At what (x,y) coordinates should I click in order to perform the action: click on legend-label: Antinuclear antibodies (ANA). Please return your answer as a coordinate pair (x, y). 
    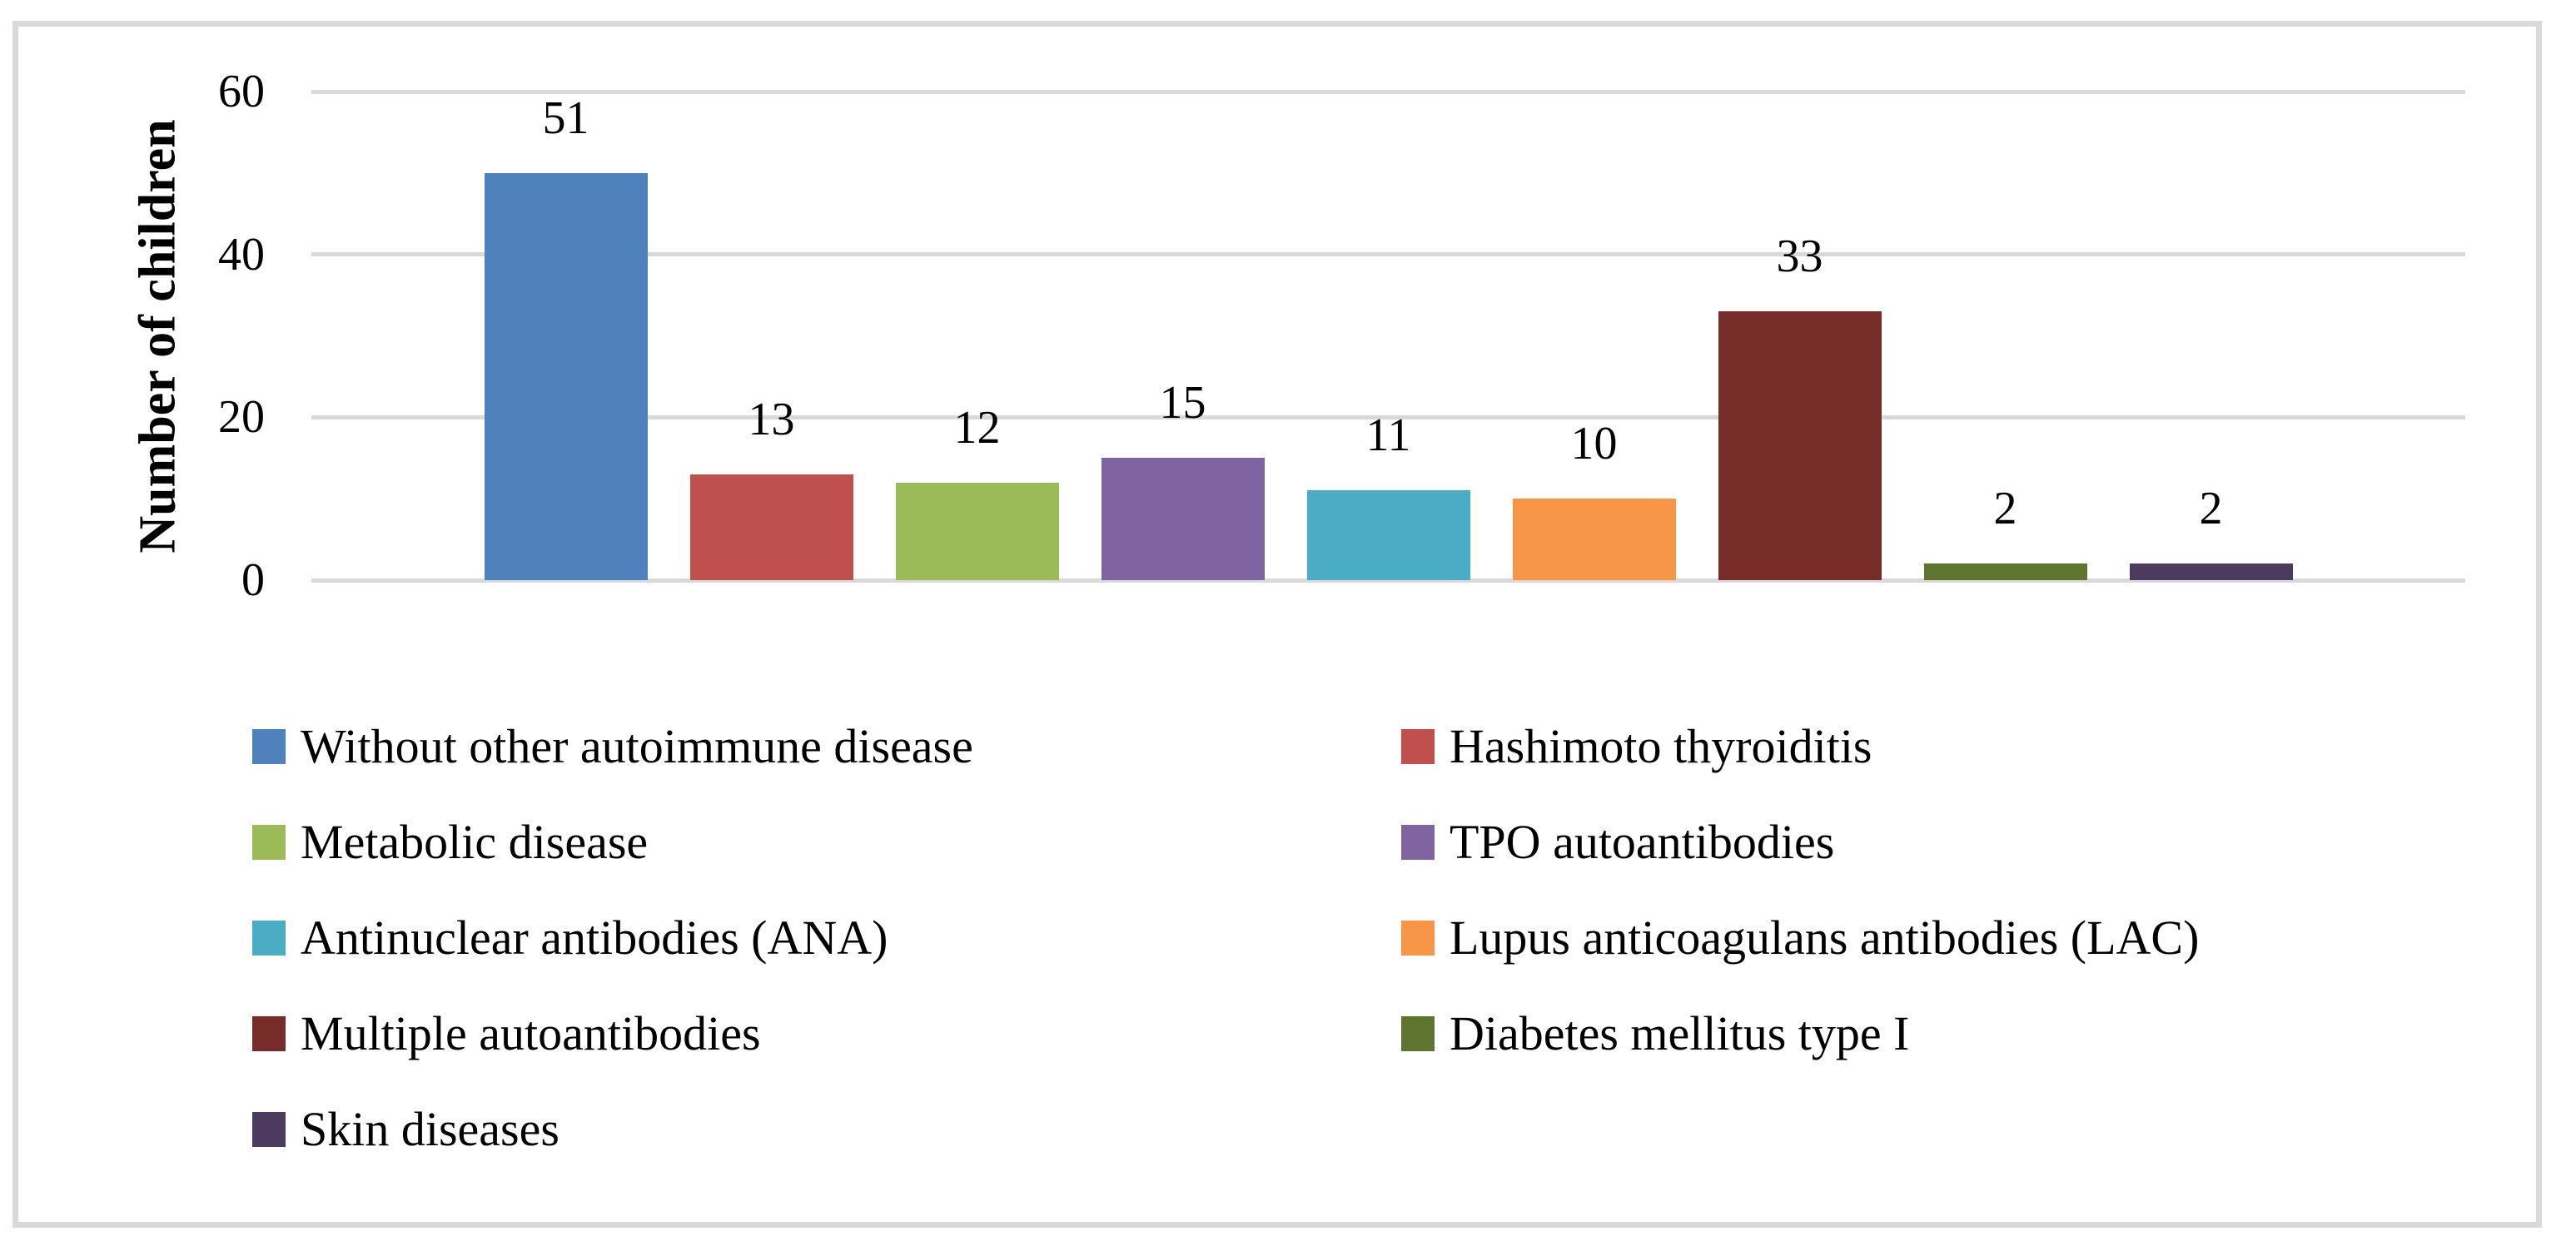
    Looking at the image, I should click on (594, 937).